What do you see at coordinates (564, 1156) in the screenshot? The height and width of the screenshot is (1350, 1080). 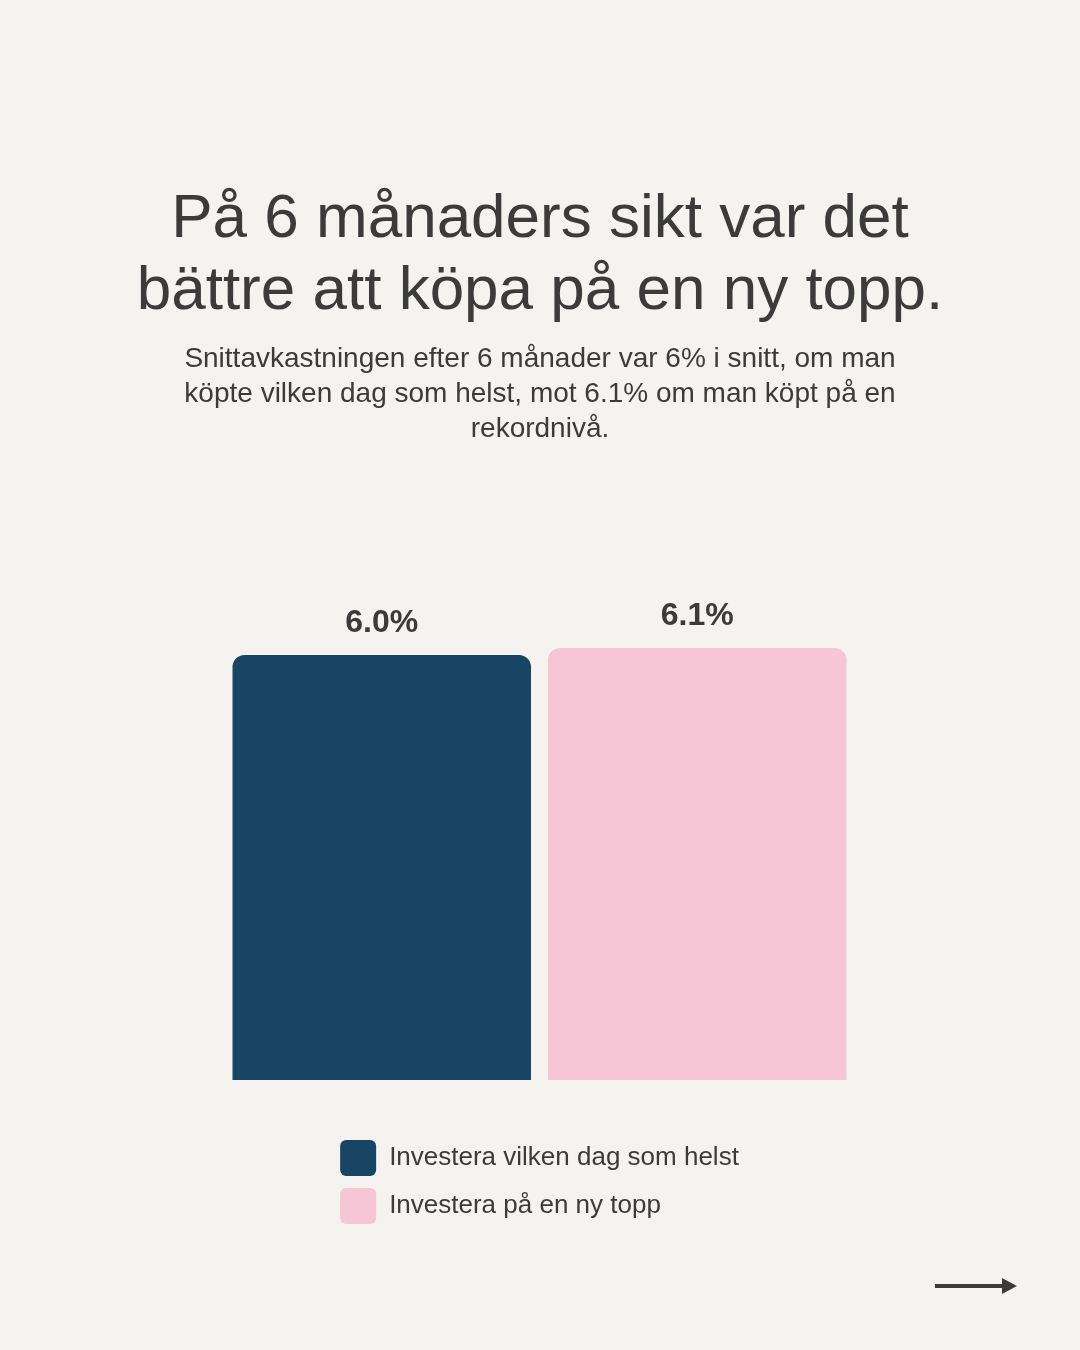 I see `legend-label: Investera vilken dag som helst` at bounding box center [564, 1156].